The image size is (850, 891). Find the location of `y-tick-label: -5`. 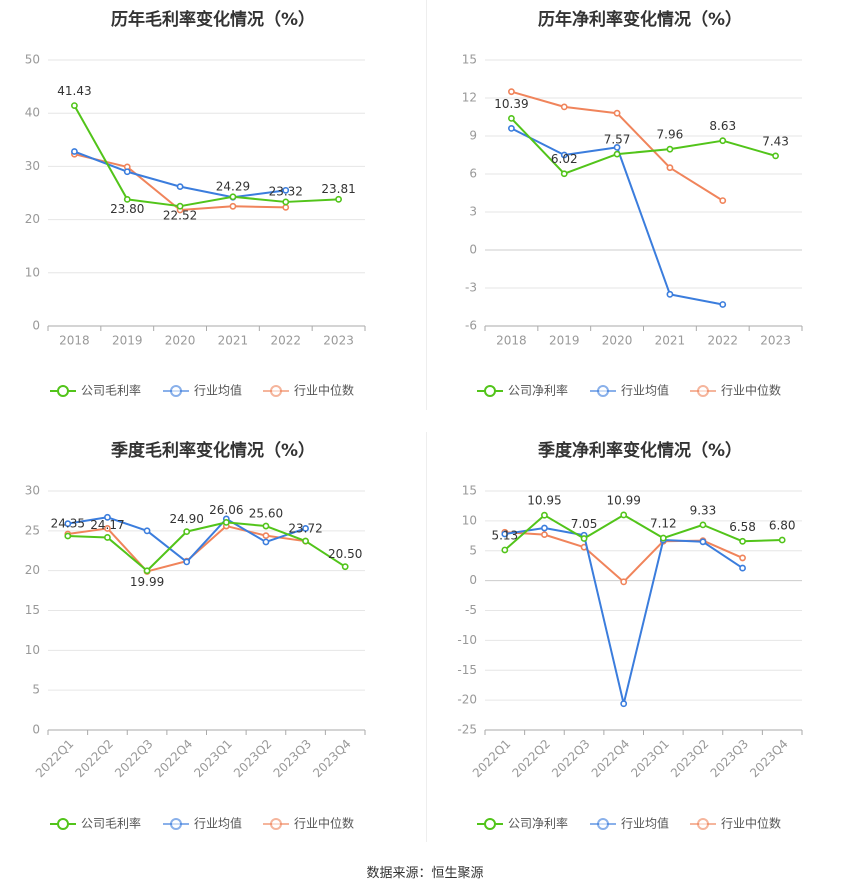

y-tick-label: -5 is located at coordinates (471, 610).